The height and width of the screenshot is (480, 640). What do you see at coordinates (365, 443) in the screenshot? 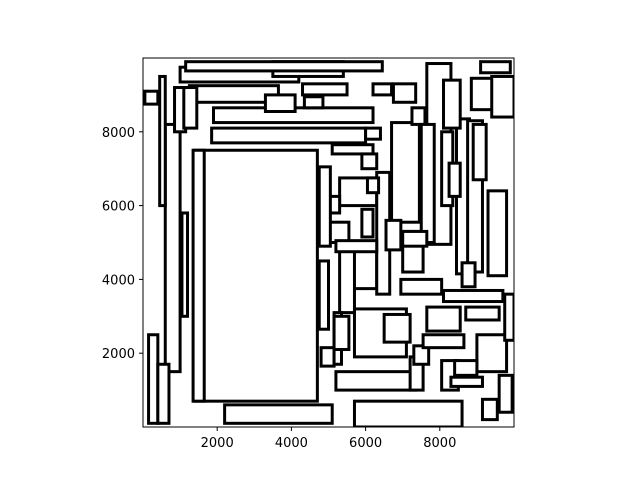
I see `x-tick-label: 6000` at bounding box center [365, 443].